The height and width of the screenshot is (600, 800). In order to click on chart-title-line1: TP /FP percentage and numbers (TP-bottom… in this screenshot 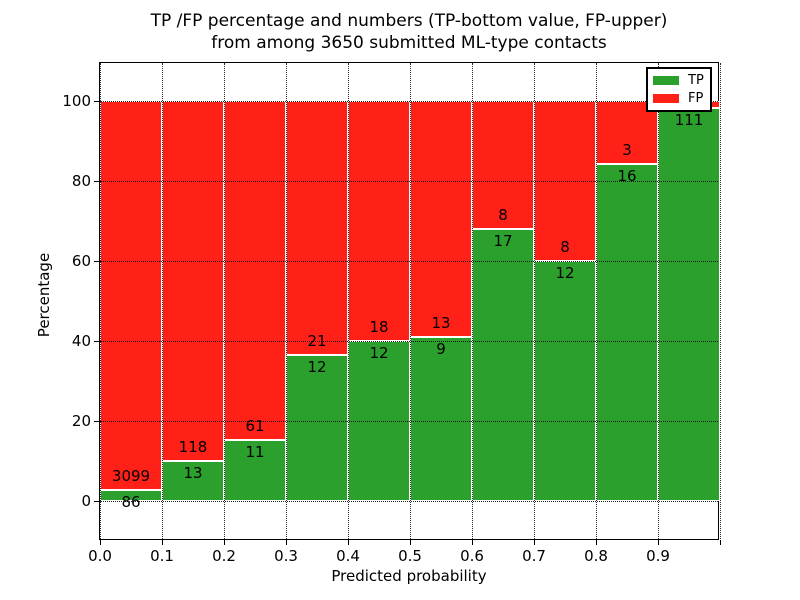, I will do `click(409, 21)`.